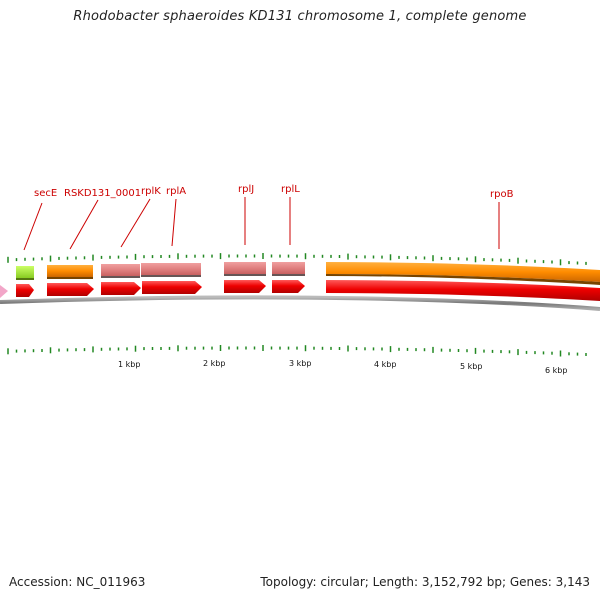 Image resolution: width=600 pixels, height=600 pixels. I want to click on gene-label-rplL: rplL, so click(290, 189).